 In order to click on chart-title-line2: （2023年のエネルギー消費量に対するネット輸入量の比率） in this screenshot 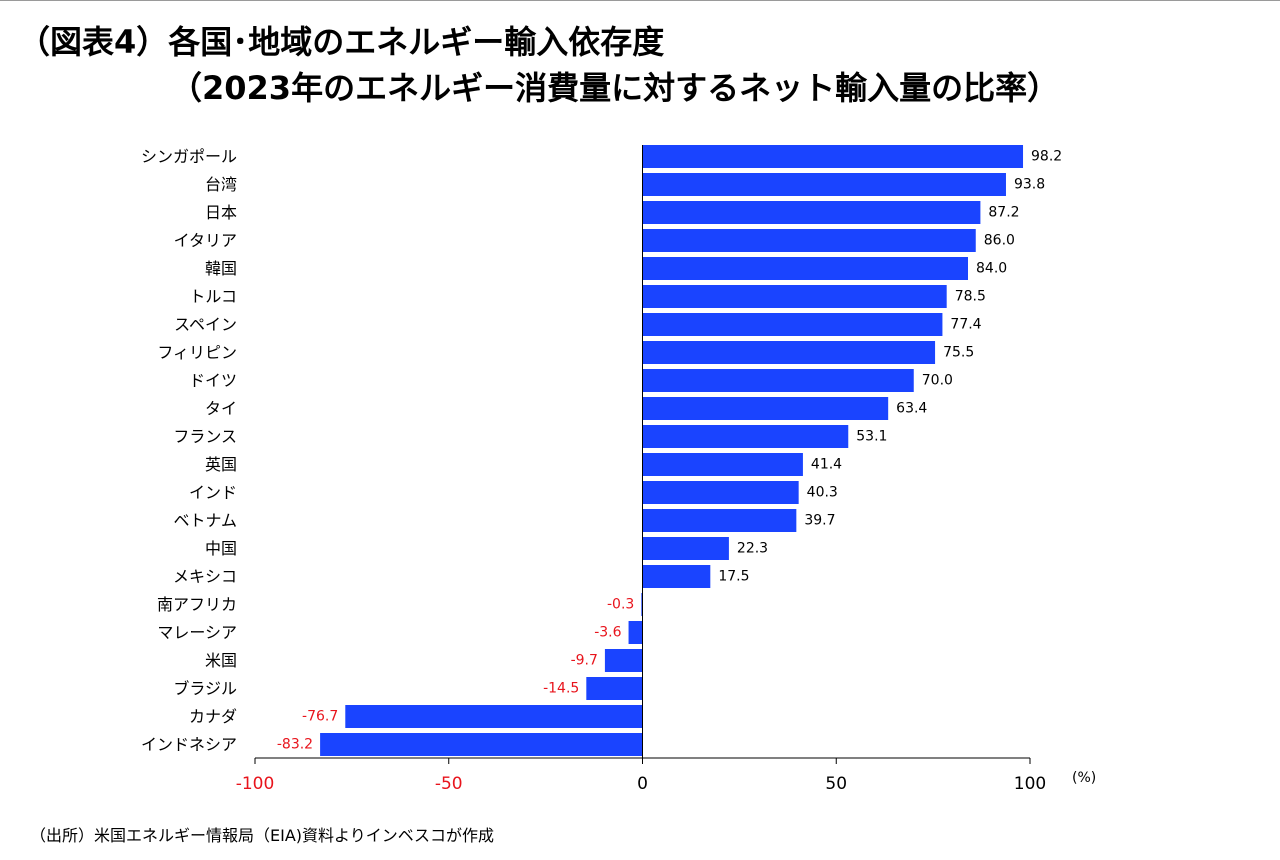, I will do `click(615, 88)`.